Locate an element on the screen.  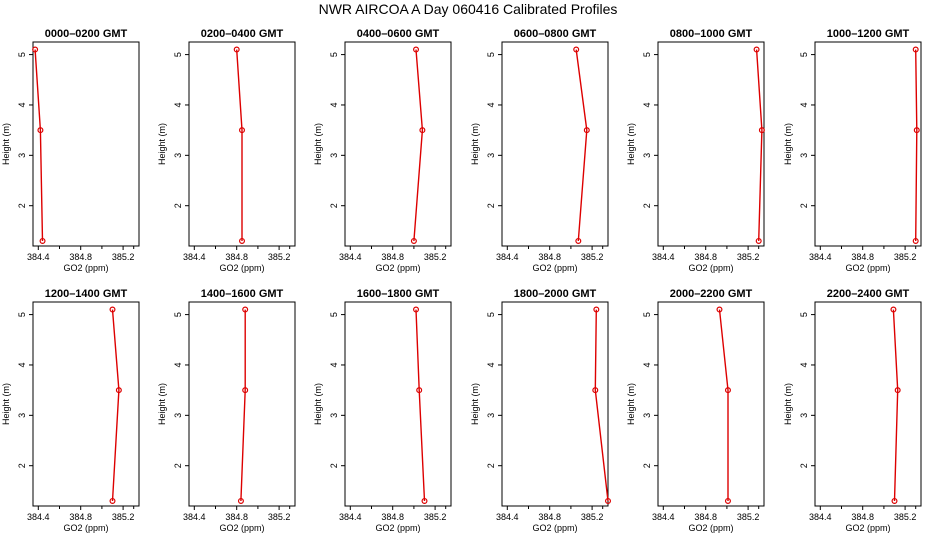
panel-title: 0200–0400 GMT is located at coordinates (242, 34).